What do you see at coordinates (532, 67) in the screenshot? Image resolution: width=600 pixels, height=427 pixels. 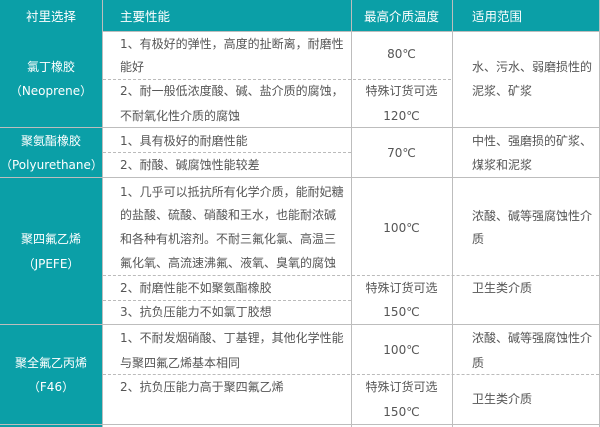 I see `scope-text: 水、污水、弱磨损性的` at bounding box center [532, 67].